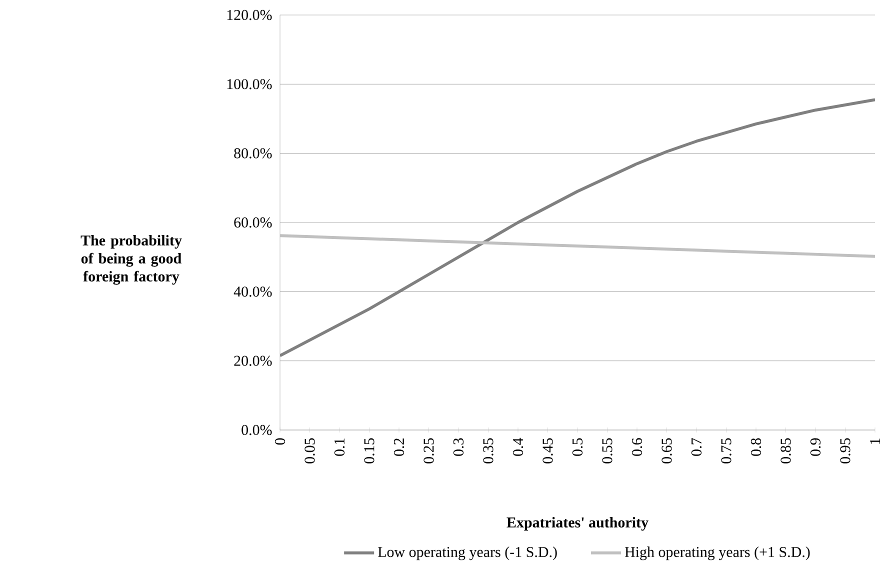 Image resolution: width=889 pixels, height=579 pixels. What do you see at coordinates (726, 451) in the screenshot?
I see `x-tick-label: 0.75` at bounding box center [726, 451].